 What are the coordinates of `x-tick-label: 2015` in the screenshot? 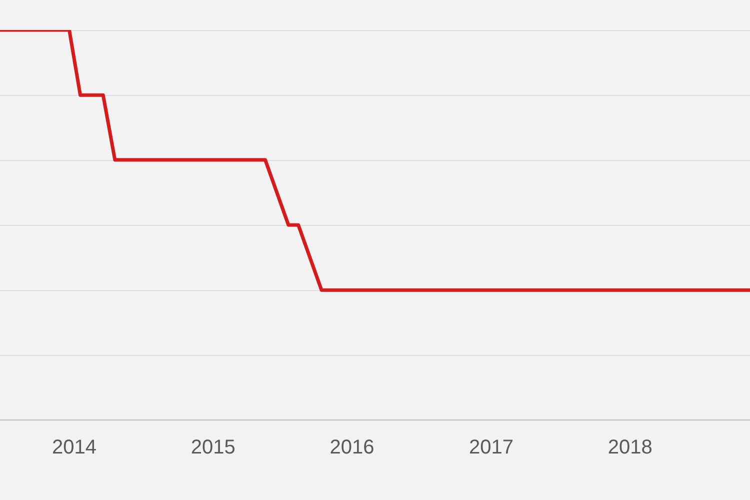 It's located at (213, 447).